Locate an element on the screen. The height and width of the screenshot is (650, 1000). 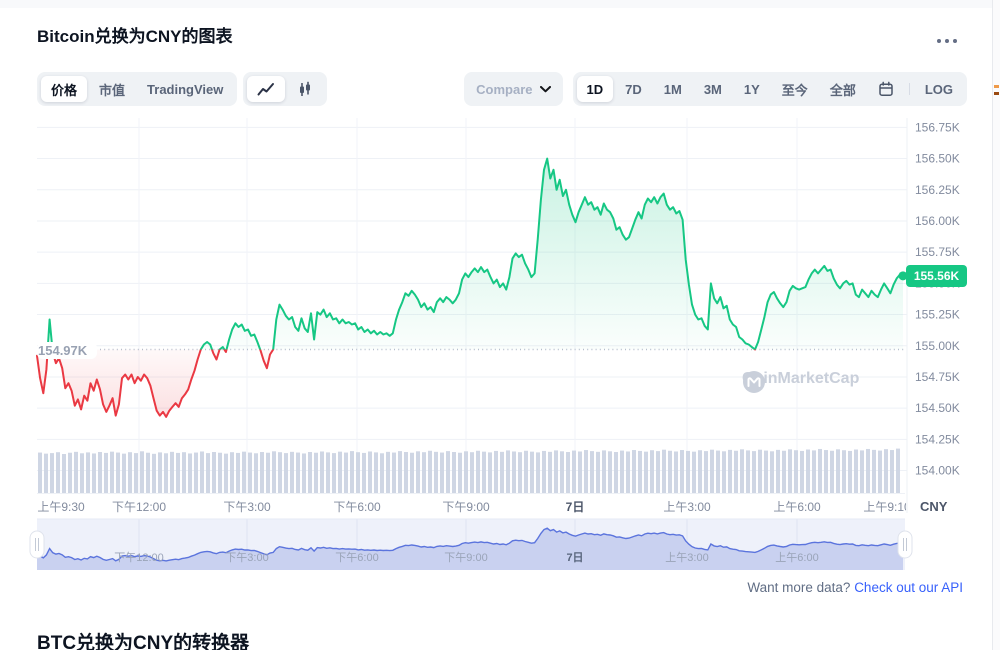
api-callout: Want more data? Check out our API is located at coordinates (855, 587).